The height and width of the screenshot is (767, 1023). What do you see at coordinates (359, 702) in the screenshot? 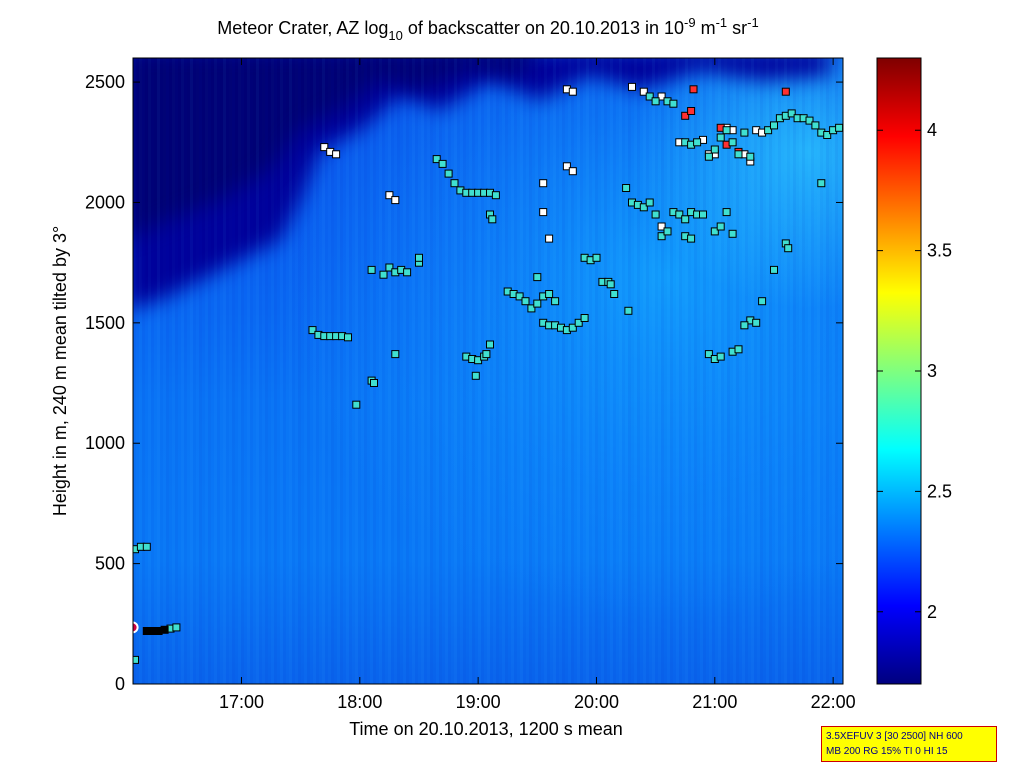
I see `x-tick-label: 18:00` at bounding box center [359, 702].